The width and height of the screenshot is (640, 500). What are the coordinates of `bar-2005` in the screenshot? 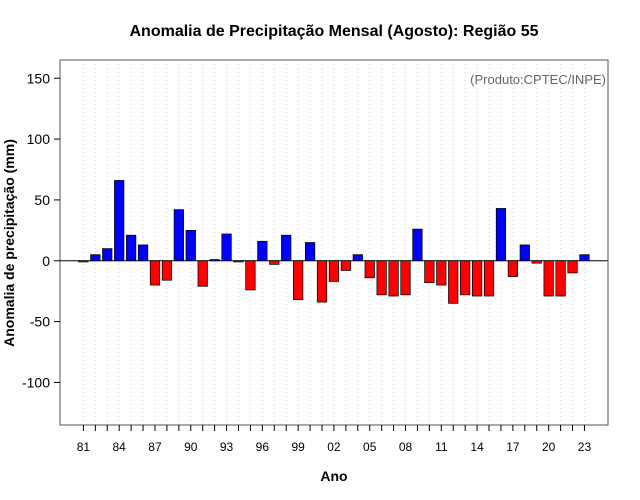 It's located at (369, 269).